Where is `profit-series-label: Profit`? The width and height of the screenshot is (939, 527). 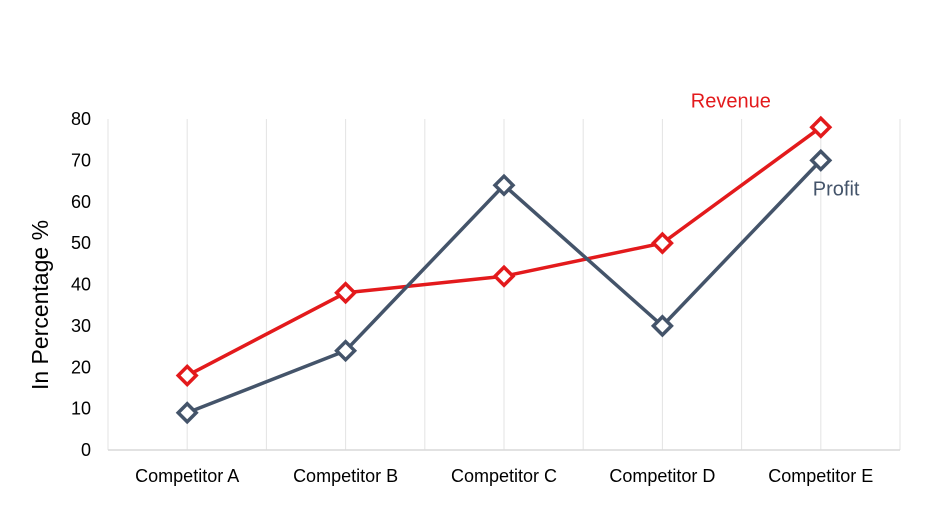
profit-series-label: Profit is located at coordinates (836, 189).